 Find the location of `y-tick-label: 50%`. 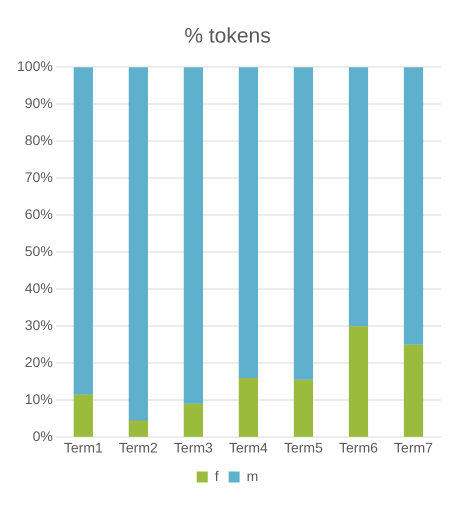

y-tick-label: 50% is located at coordinates (38, 251).